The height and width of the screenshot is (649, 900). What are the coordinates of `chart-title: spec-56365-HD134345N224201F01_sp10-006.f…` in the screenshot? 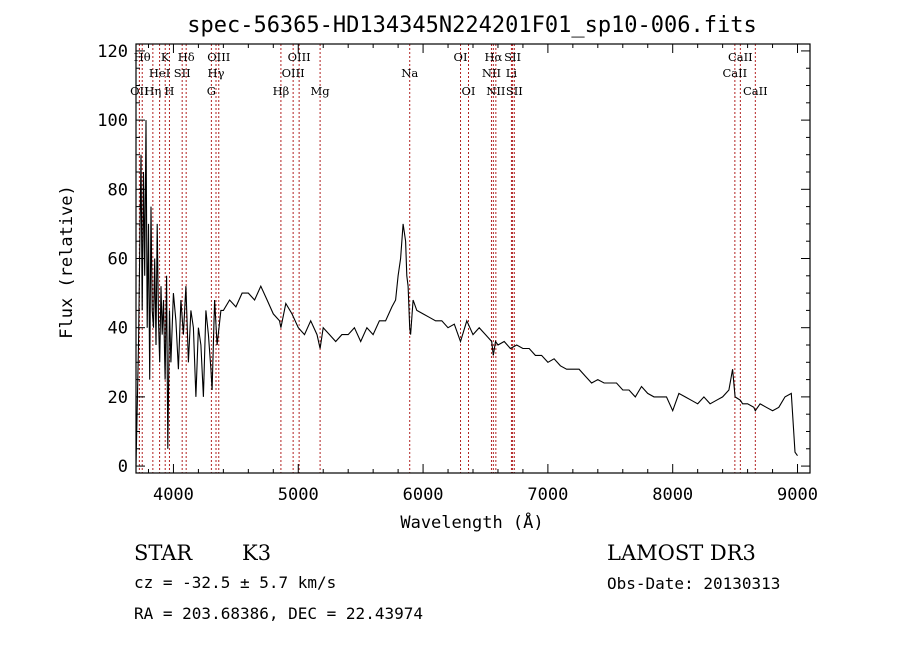 It's located at (472, 25).